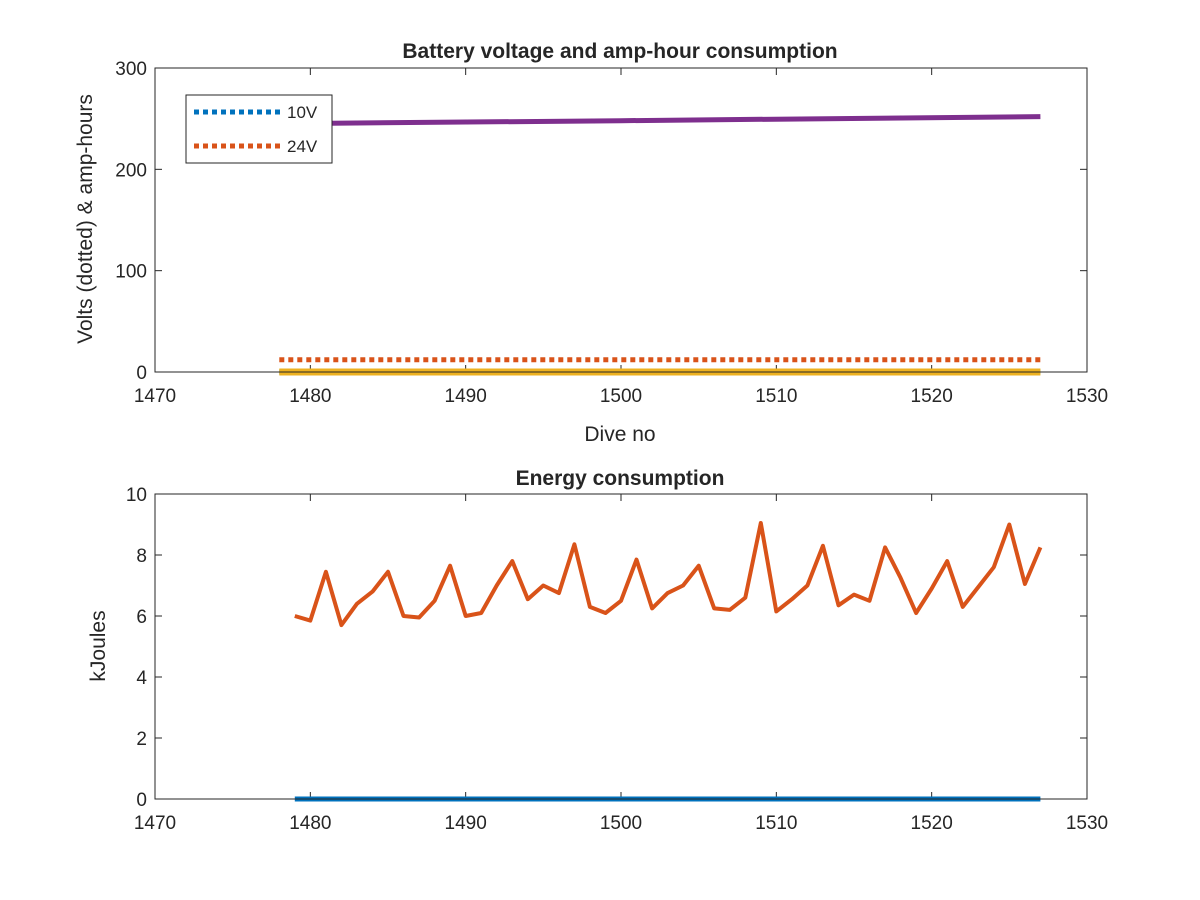 The width and height of the screenshot is (1200, 900). What do you see at coordinates (141, 556) in the screenshot?
I see `y-tick-label: 8` at bounding box center [141, 556].